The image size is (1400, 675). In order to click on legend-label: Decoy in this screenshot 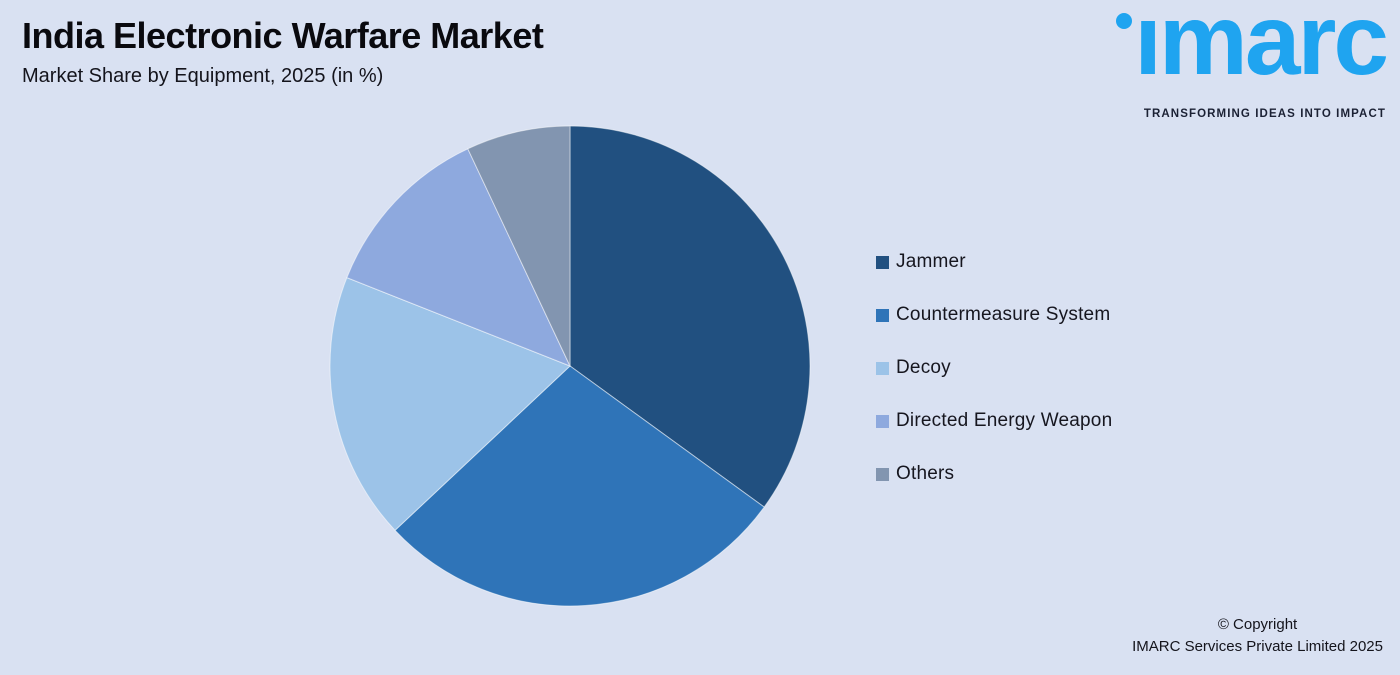, I will do `click(923, 367)`.